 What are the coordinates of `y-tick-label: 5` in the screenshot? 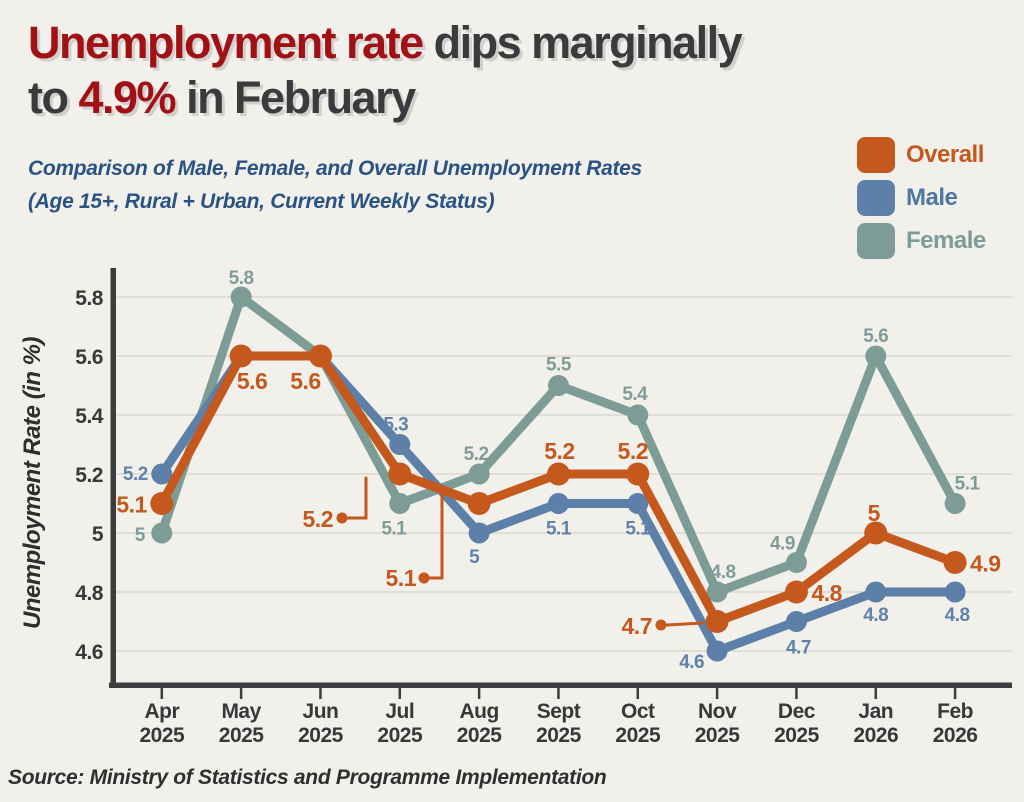 It's located at (98, 534).